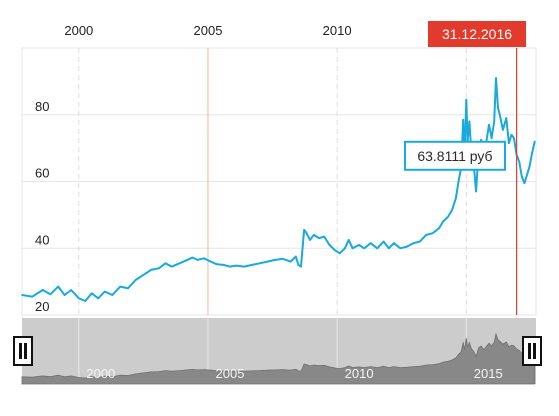 The height and width of the screenshot is (416, 559). I want to click on value-tooltip-box, so click(454, 155).